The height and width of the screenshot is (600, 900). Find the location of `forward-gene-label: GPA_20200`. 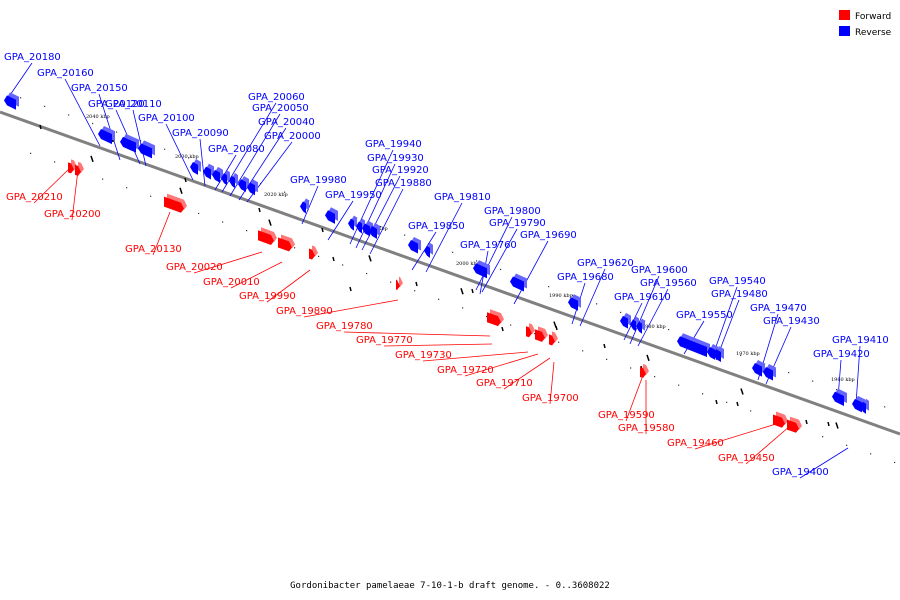

forward-gene-label: GPA_20200 is located at coordinates (72, 214).